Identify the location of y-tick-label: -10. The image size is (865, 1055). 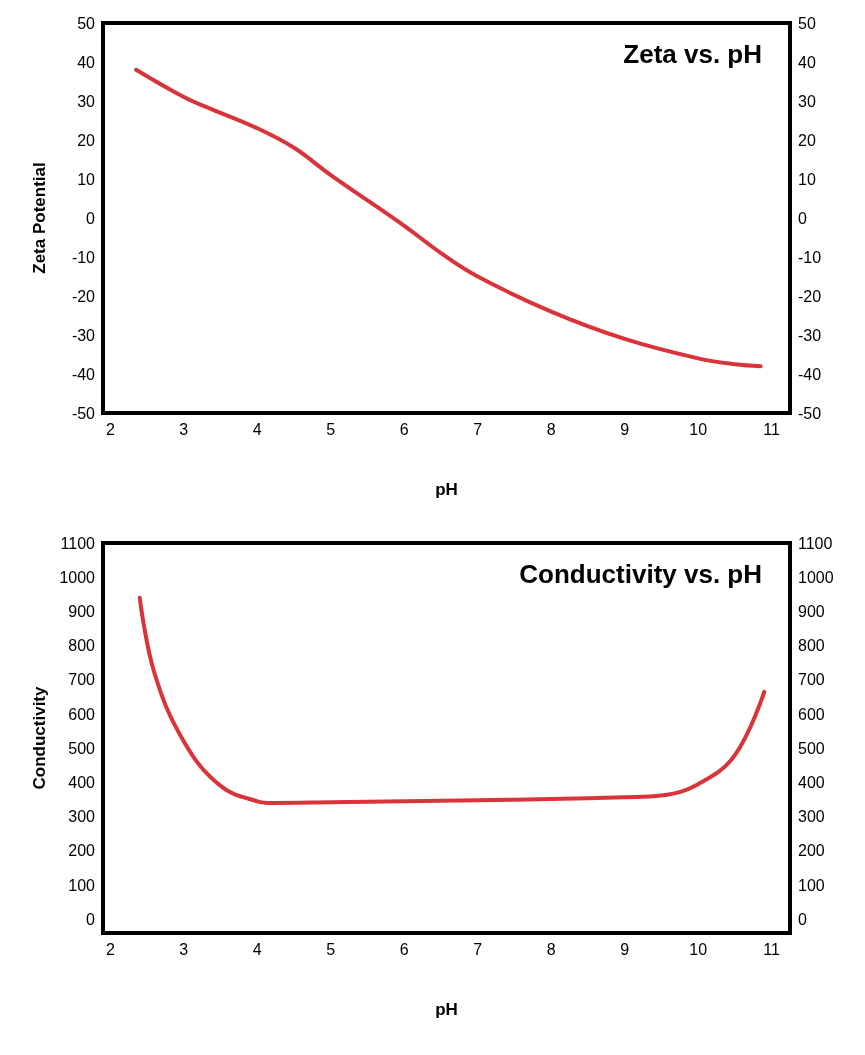
(83, 257).